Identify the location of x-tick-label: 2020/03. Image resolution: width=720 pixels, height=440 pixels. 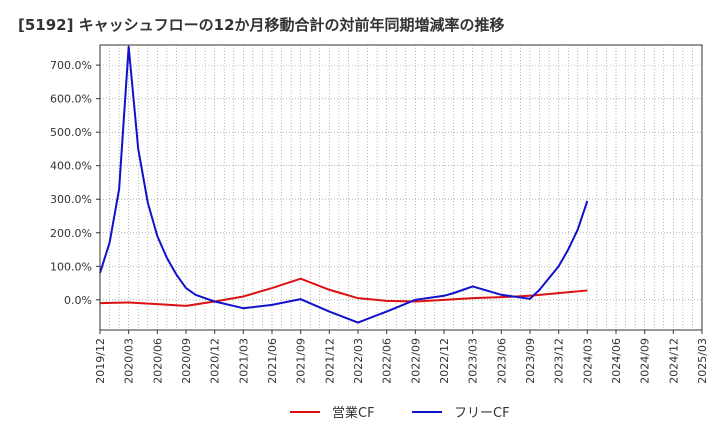
(129, 361).